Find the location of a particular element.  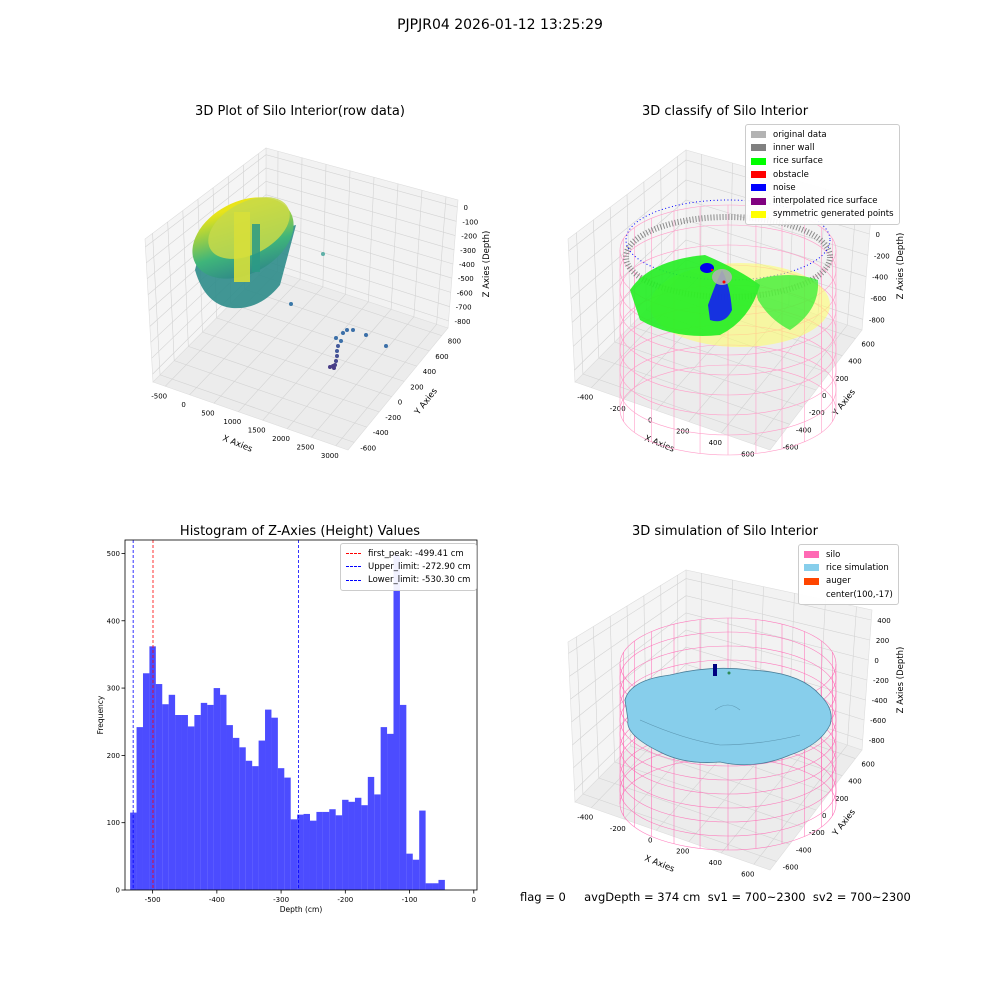

legend-entry: Lower_limit: -530.30 cm is located at coordinates (408, 580).